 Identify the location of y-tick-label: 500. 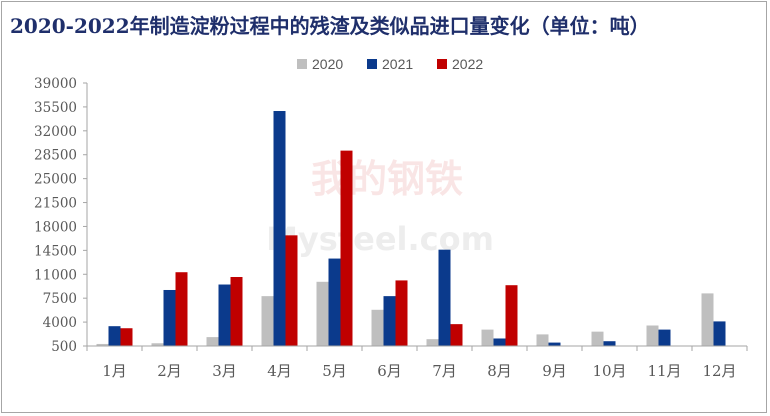
(64, 347).